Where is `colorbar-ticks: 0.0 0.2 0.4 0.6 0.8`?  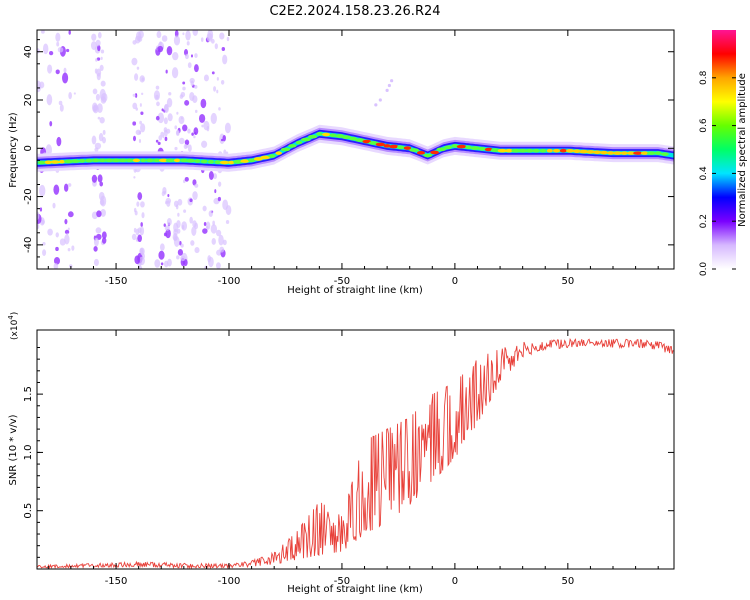 colorbar-ticks: 0.0 0.2 0.4 0.6 0.8 is located at coordinates (717, 173).